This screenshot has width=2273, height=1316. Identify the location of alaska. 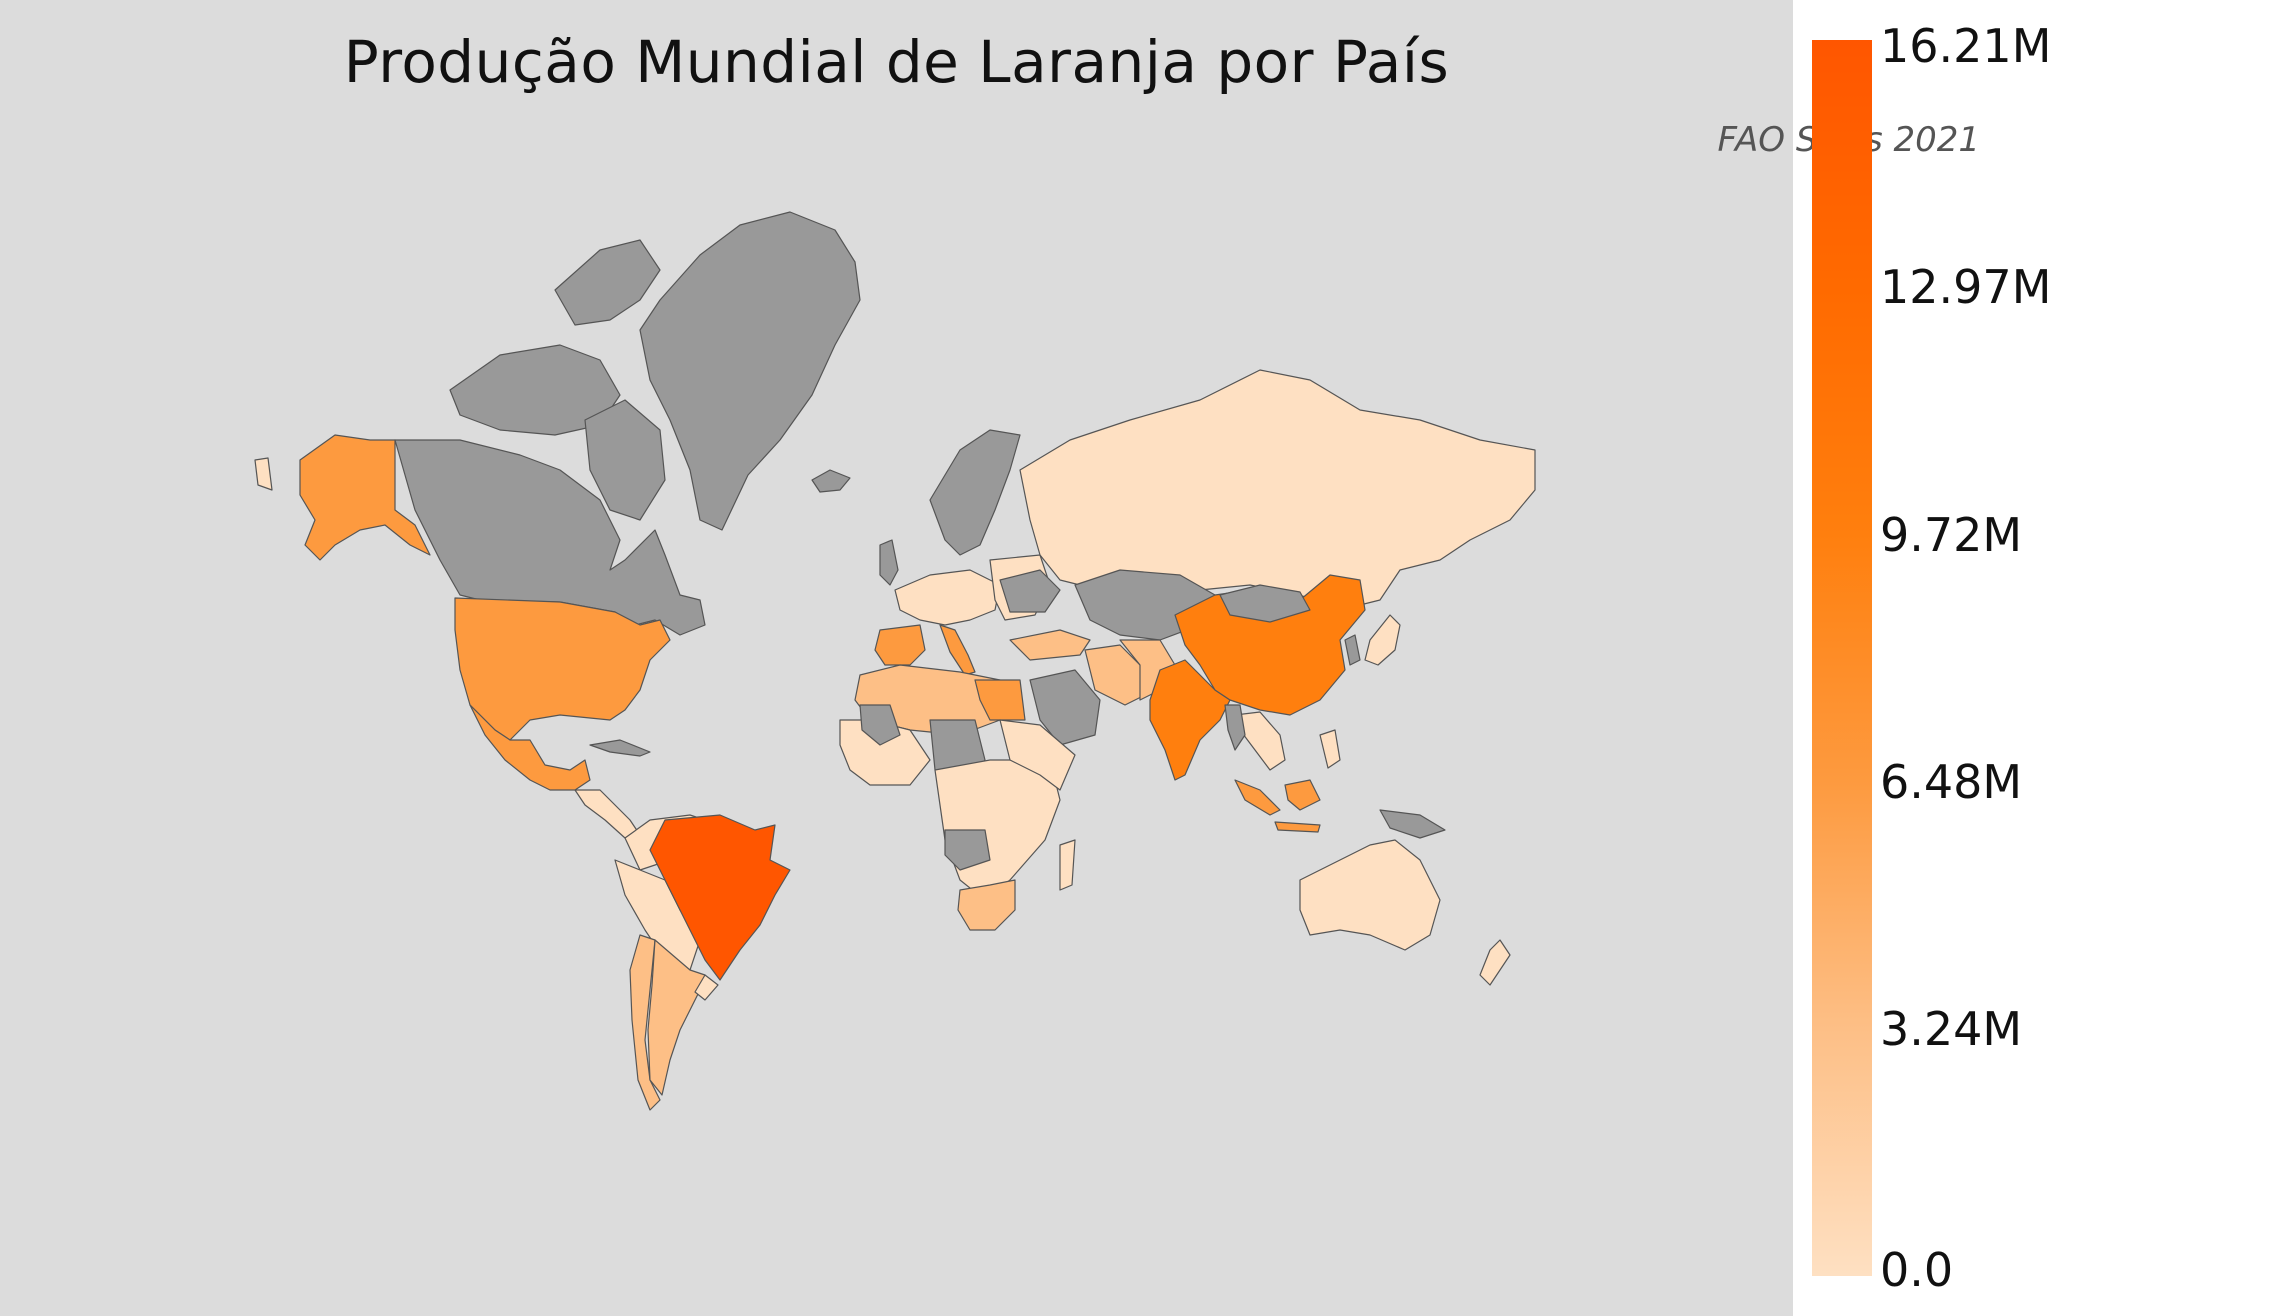
(365, 497).